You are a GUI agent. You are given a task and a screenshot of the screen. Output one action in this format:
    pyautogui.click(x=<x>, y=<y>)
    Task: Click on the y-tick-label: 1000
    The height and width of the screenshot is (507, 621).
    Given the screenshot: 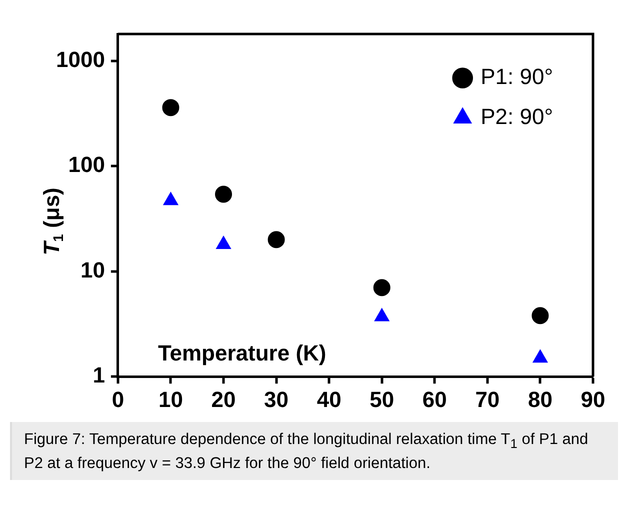 What is the action you would take?
    pyautogui.click(x=80, y=59)
    